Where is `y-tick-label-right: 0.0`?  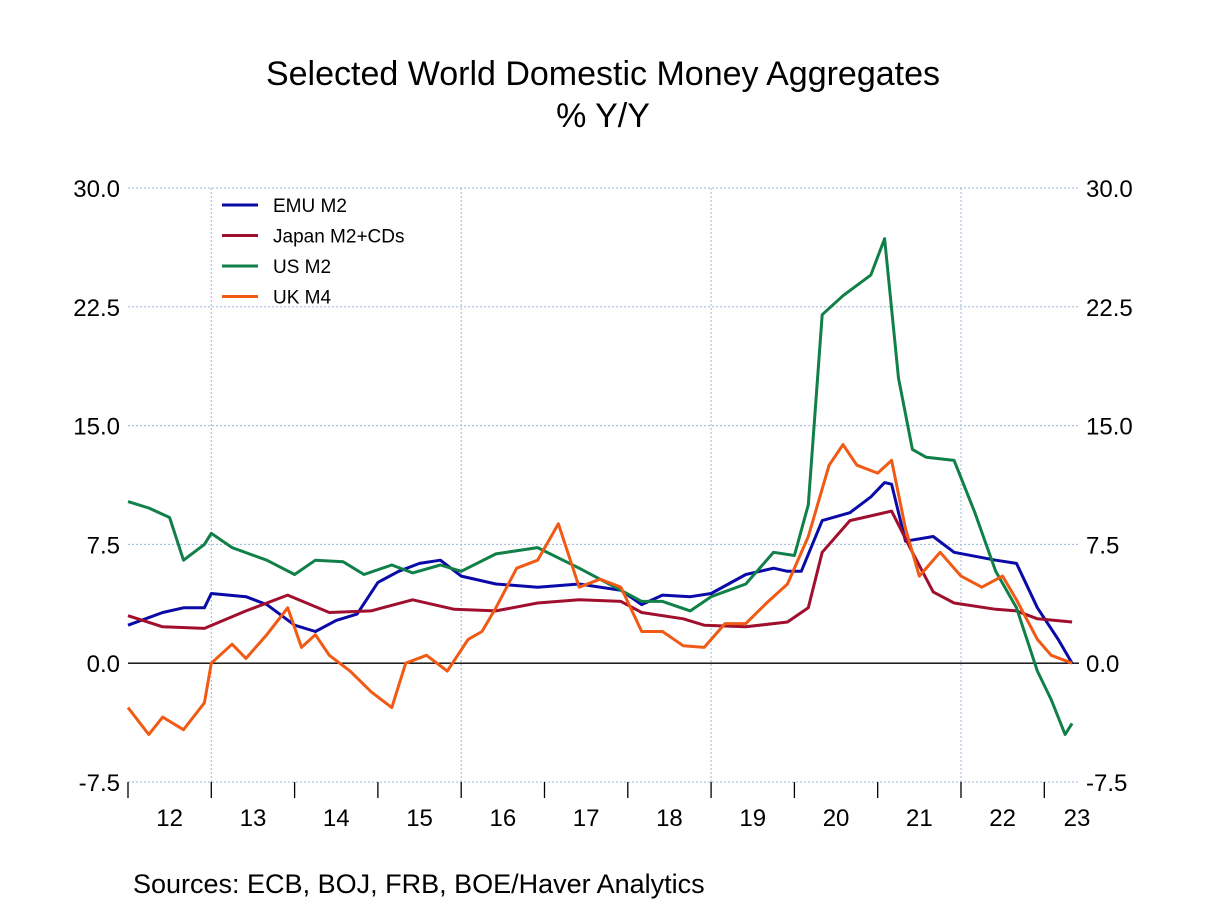
y-tick-label-right: 0.0 is located at coordinates (1102, 664).